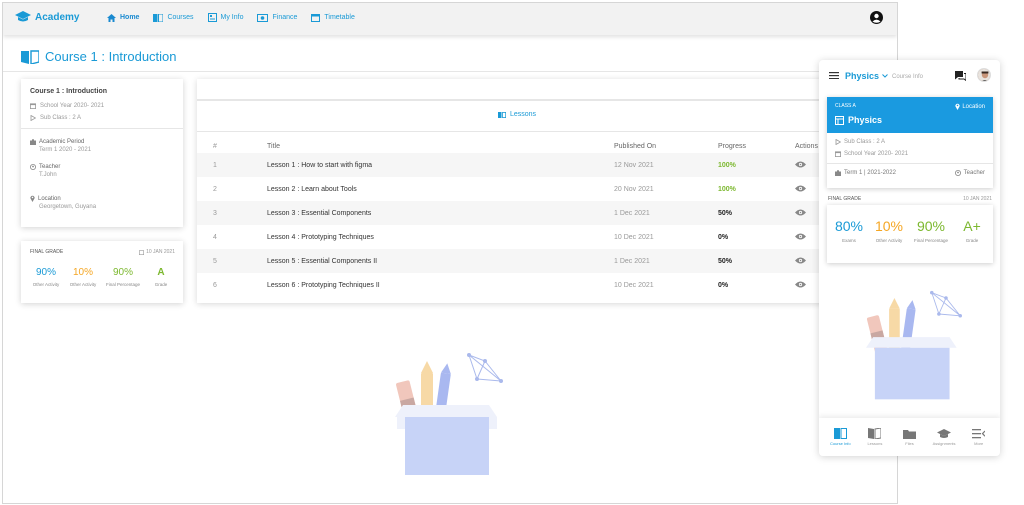 The image size is (1024, 505). I want to click on lesson-title: Lesson 1 : How to start with figma, so click(440, 165).